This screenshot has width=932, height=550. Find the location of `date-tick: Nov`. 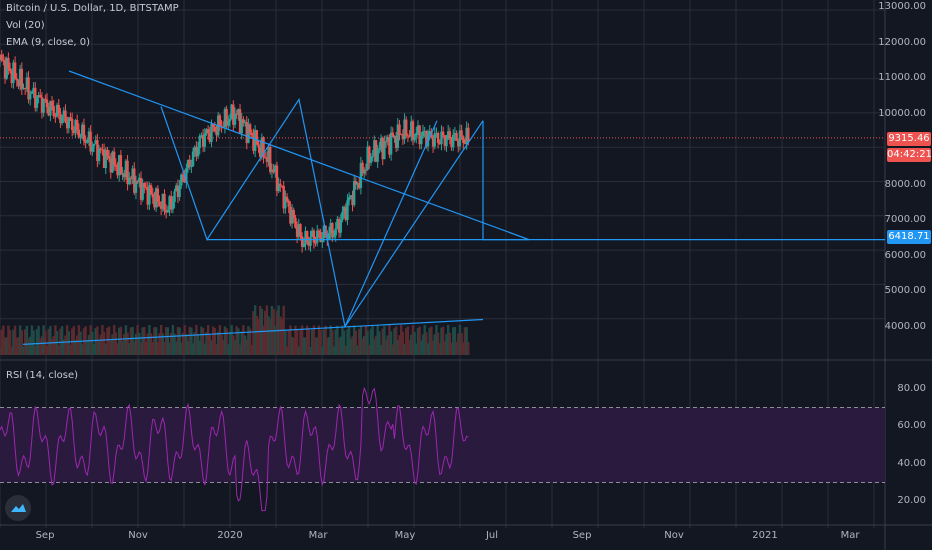

date-tick: Nov is located at coordinates (138, 535).